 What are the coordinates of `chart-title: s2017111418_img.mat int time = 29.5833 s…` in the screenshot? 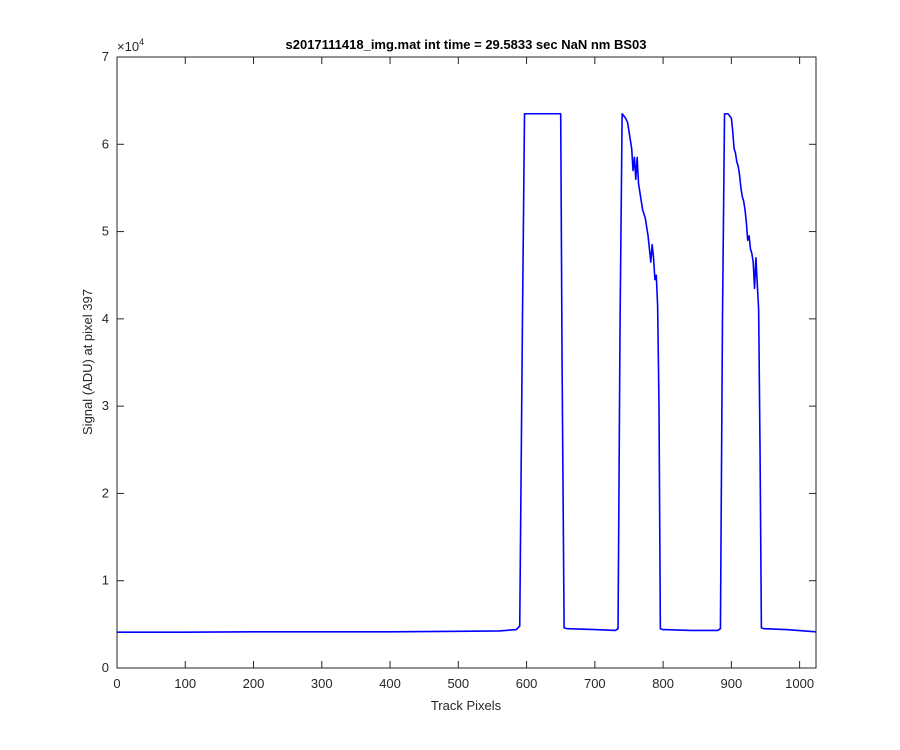 It's located at (466, 44).